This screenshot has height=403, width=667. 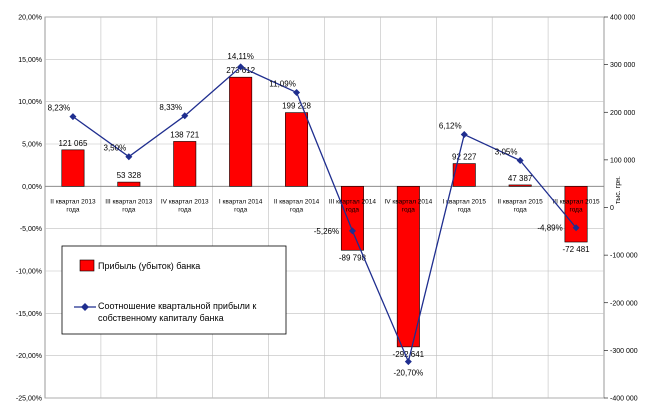 I want to click on profit-bar-label: 47 387, so click(x=520, y=178).